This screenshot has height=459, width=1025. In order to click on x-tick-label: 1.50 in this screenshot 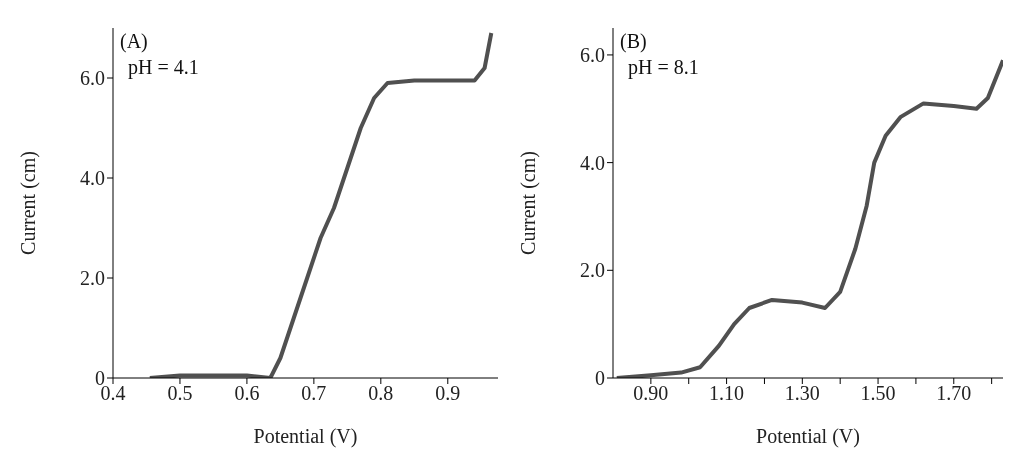, I will do `click(878, 393)`.